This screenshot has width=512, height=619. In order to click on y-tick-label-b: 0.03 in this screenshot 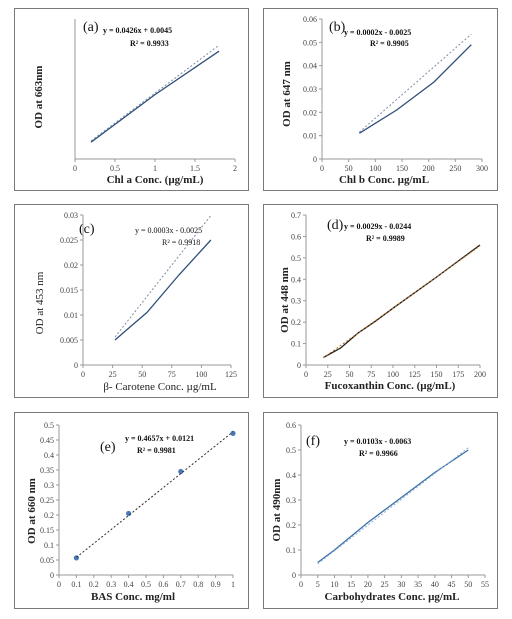, I will do `click(310, 89)`.